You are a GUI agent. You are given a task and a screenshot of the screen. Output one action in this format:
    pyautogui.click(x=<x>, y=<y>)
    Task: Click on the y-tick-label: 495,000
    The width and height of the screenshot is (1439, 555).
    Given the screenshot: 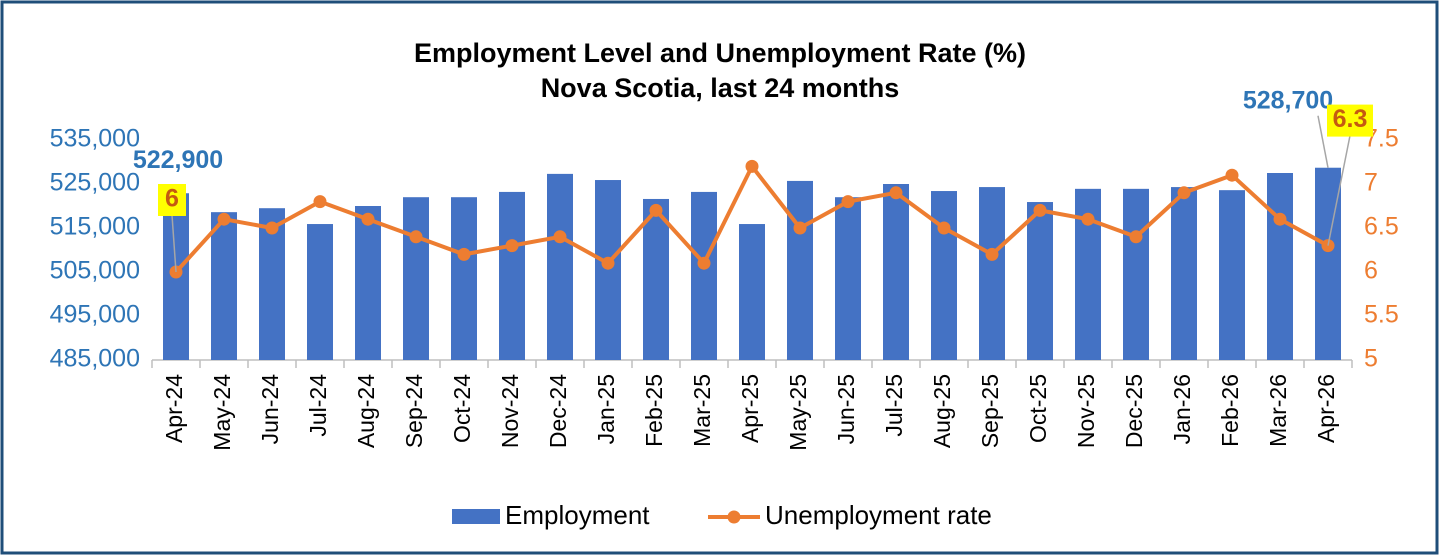 What is the action you would take?
    pyautogui.click(x=95, y=315)
    